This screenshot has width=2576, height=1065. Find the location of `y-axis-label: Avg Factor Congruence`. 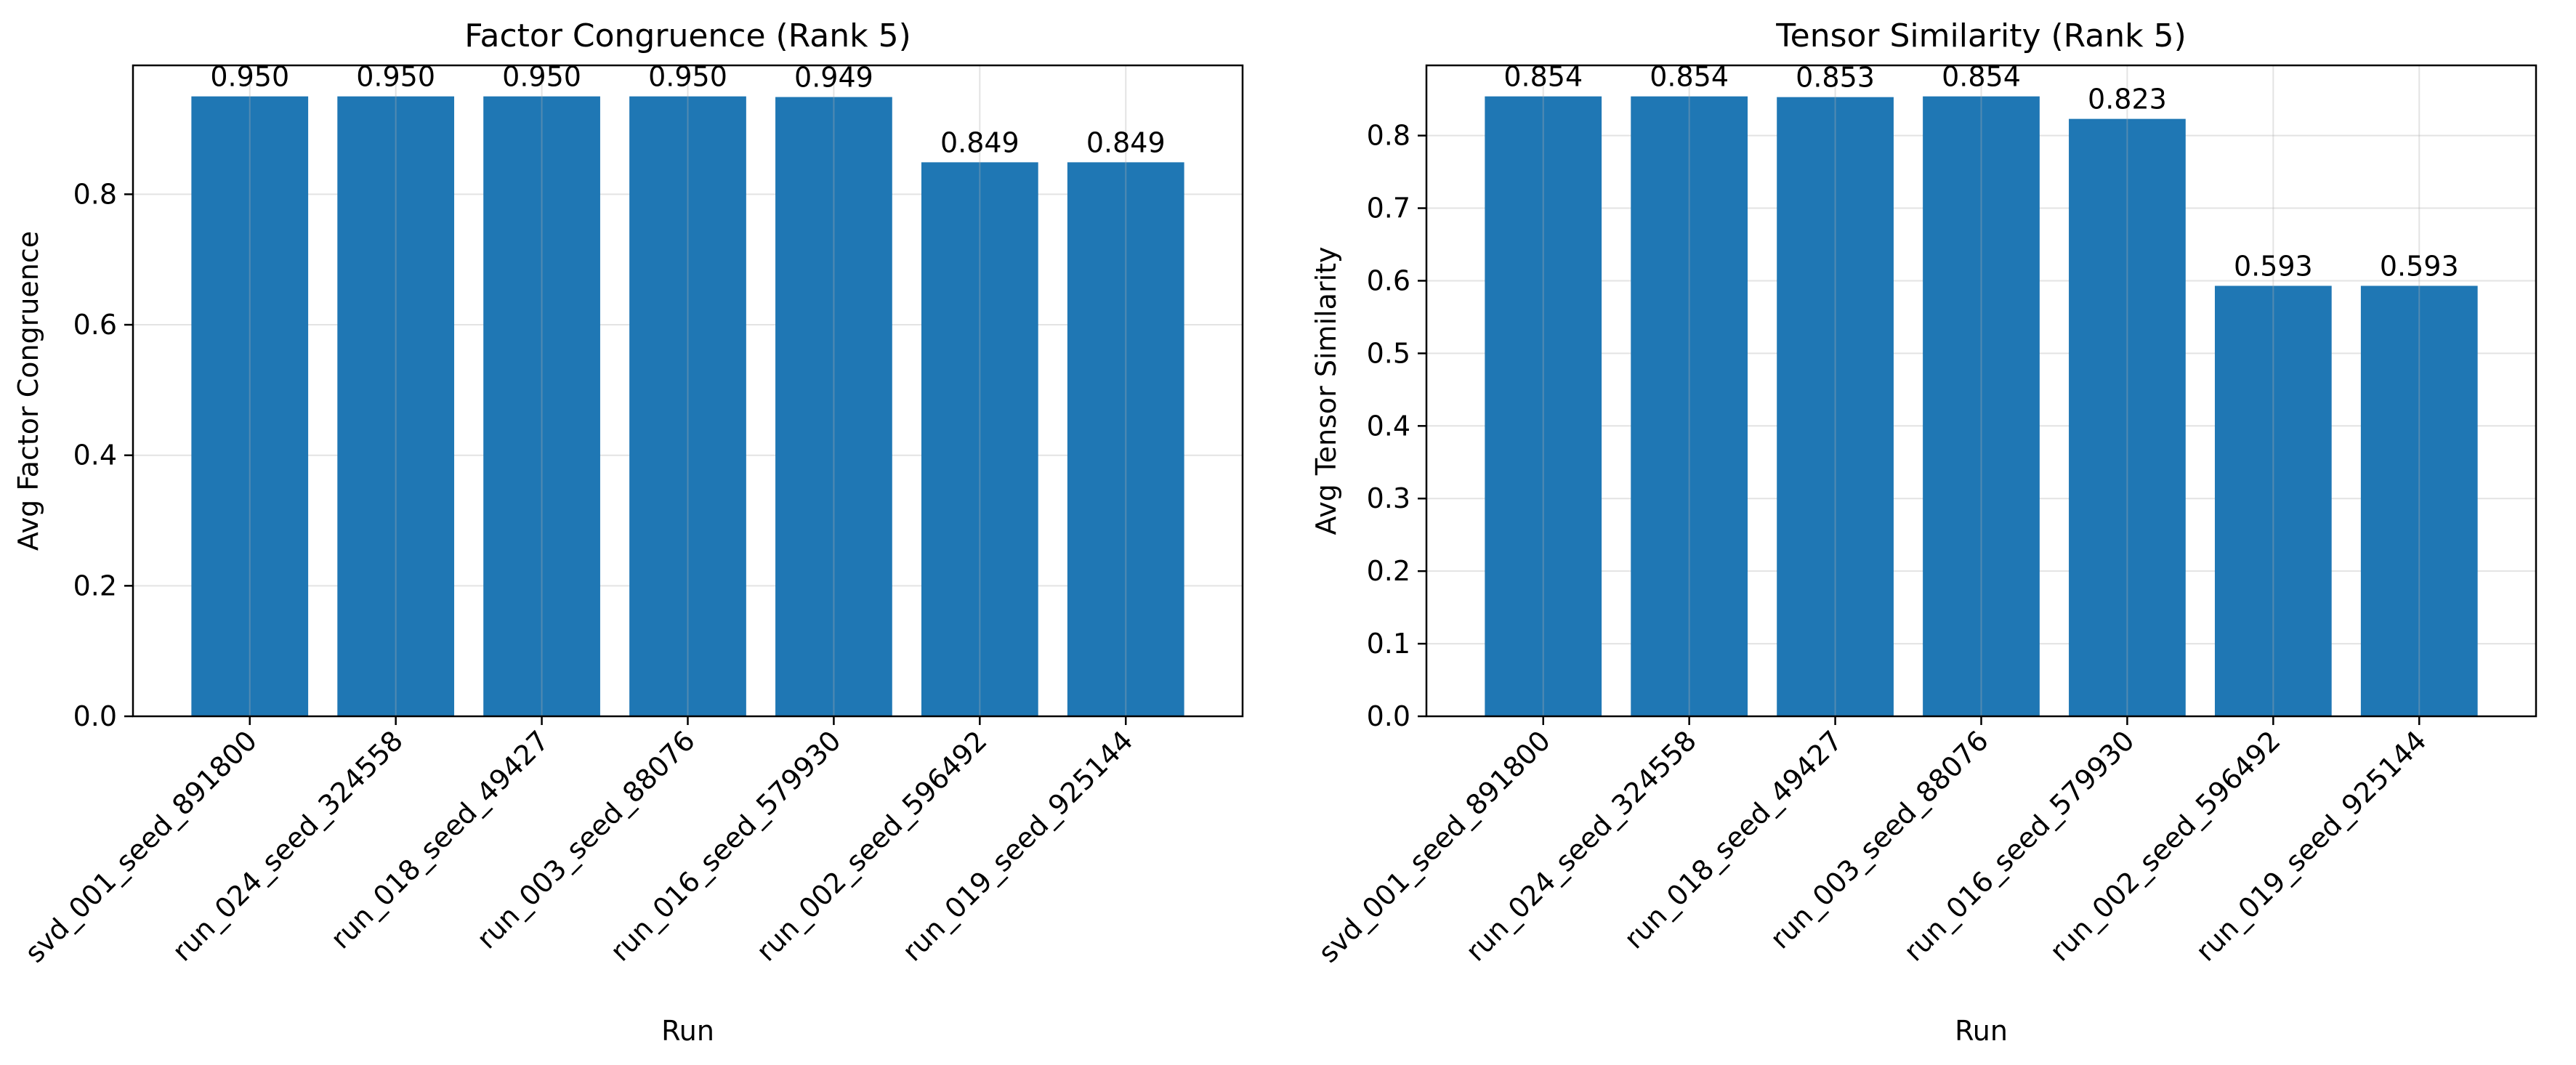

y-axis-label: Avg Factor Congruence is located at coordinates (28, 391).